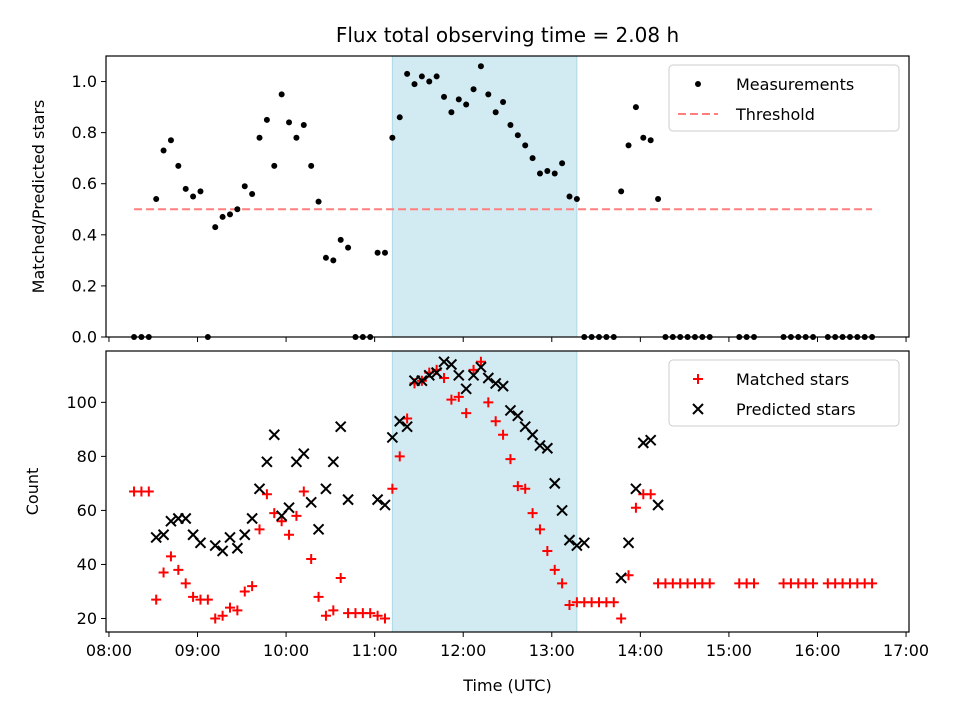  Describe the element at coordinates (792, 379) in the screenshot. I see `legend-label: Matched stars` at that location.